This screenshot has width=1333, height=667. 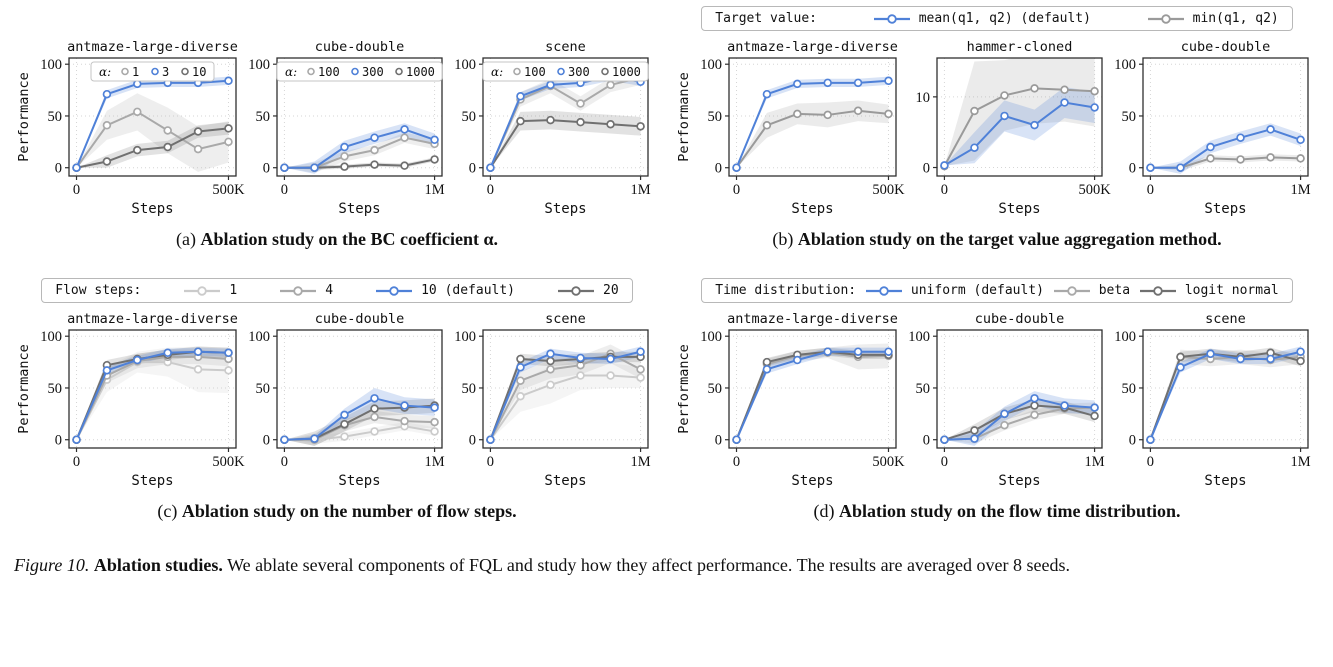 What do you see at coordinates (444, 290) in the screenshot?
I see `legend-item-10-default: 10 (default)` at bounding box center [444, 290].